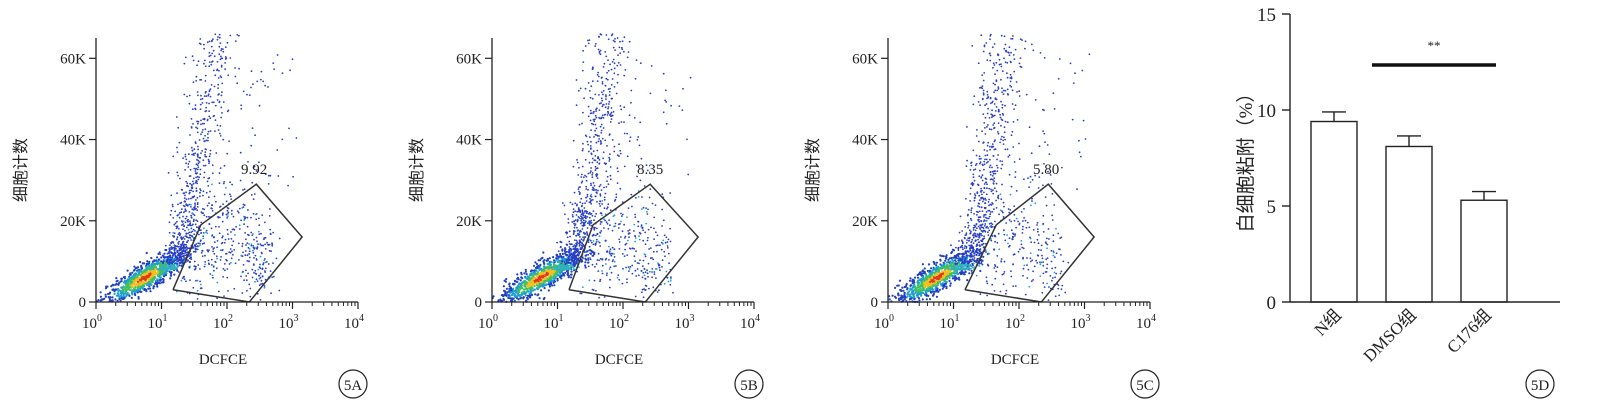  What do you see at coordinates (1266, 111) in the screenshot?
I see `y-tick-label: 10` at bounding box center [1266, 111].